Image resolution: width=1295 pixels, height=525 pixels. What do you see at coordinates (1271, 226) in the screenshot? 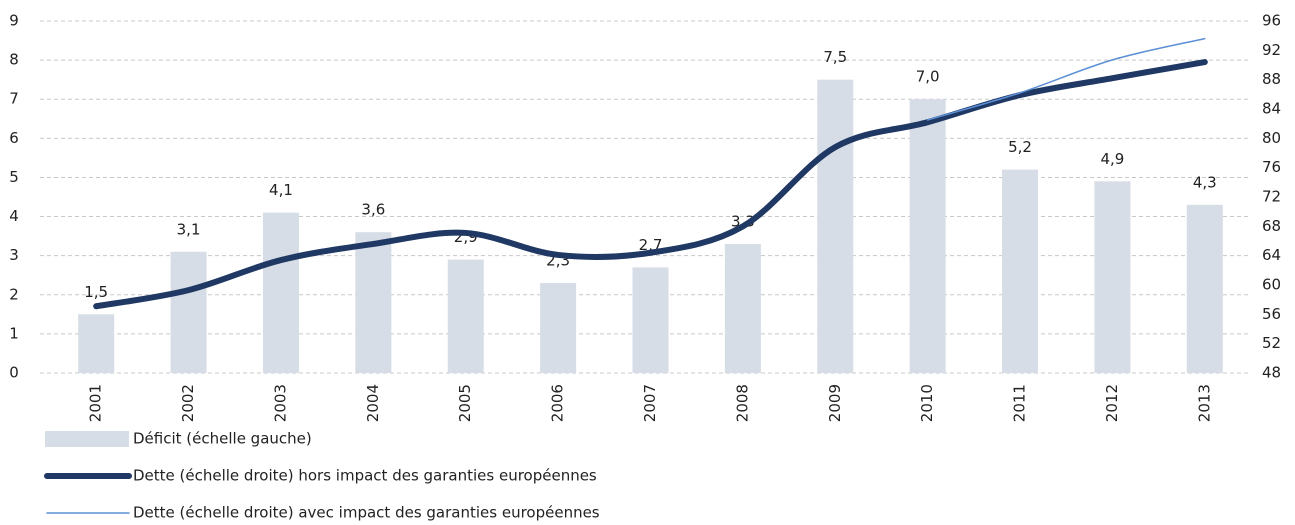
I see `y2-tick-label: 68` at bounding box center [1271, 226].